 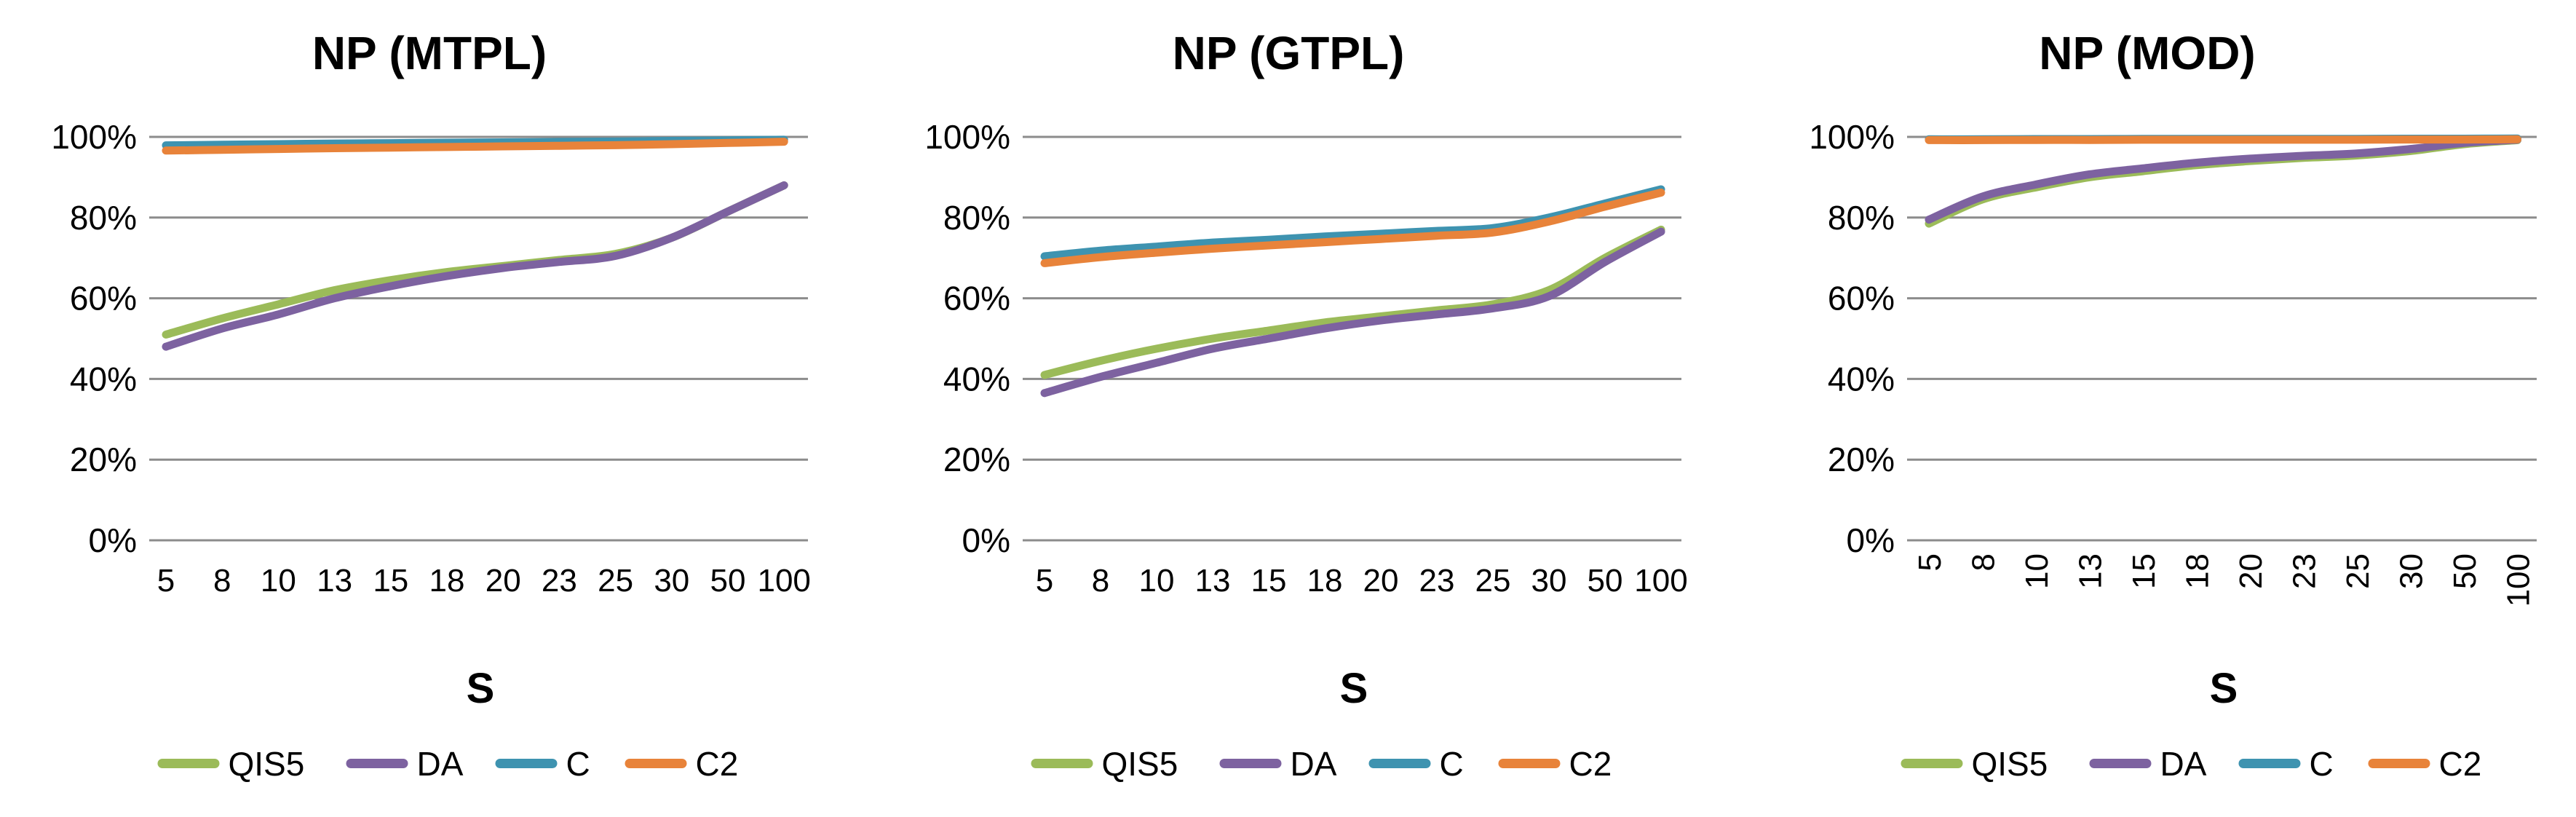 What do you see at coordinates (986, 540) in the screenshot?
I see `y-axis-tick-label: 0%` at bounding box center [986, 540].